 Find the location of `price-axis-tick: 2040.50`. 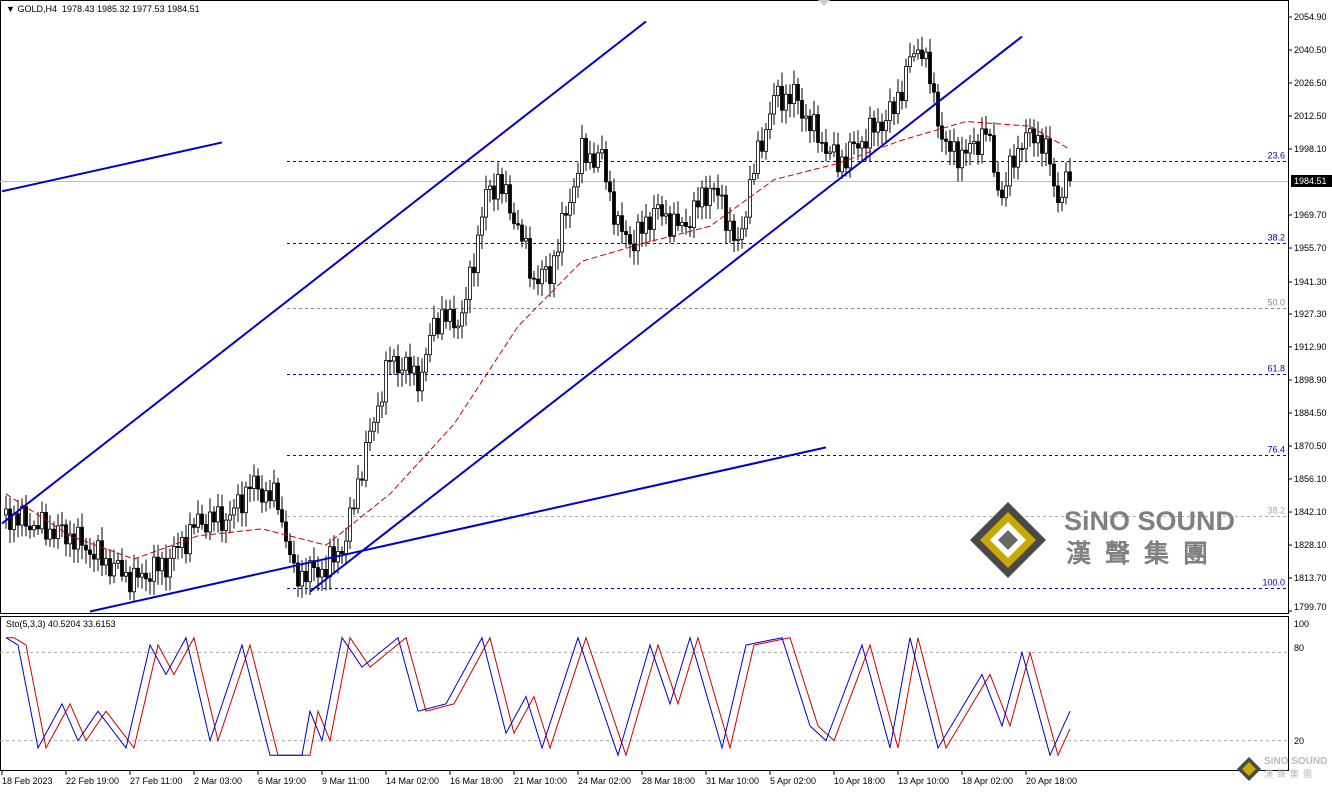

price-axis-tick: 2040.50 is located at coordinates (1310, 50).